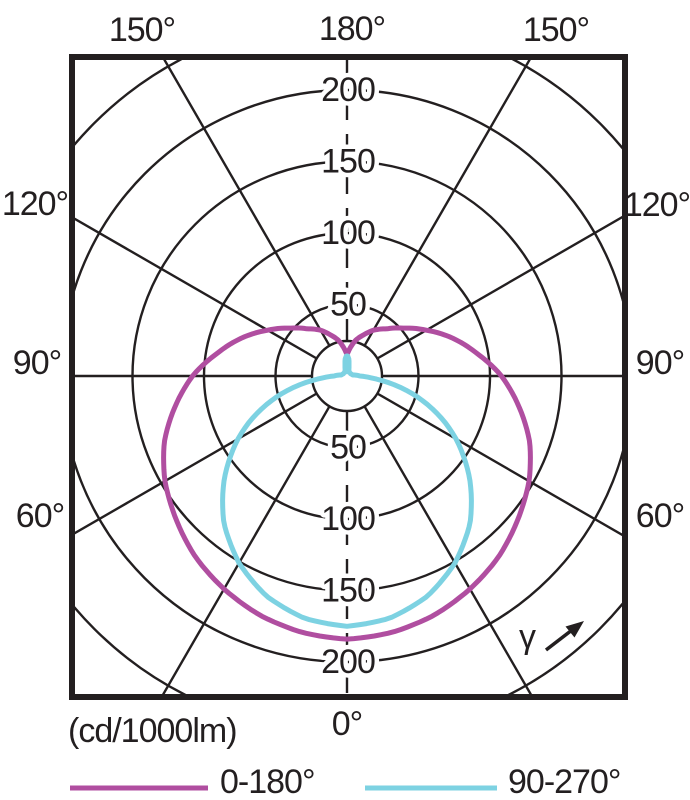 The height and width of the screenshot is (800, 690). I want to click on angle-label-left-60: 60°, so click(40, 516).